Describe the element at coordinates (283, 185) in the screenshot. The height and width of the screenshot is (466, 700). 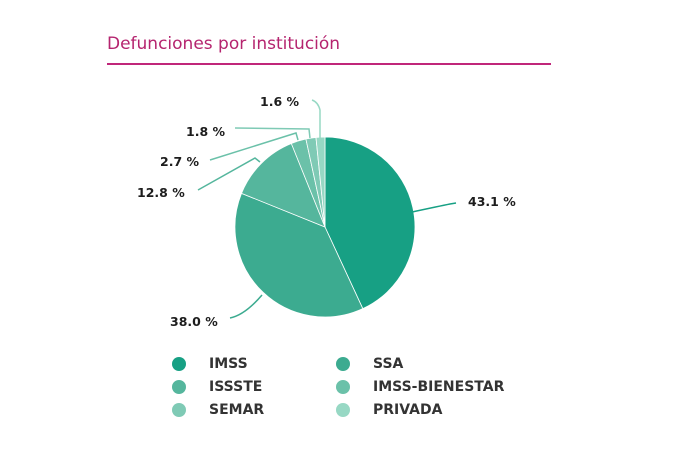
I see `pie-slice-issste` at that location.